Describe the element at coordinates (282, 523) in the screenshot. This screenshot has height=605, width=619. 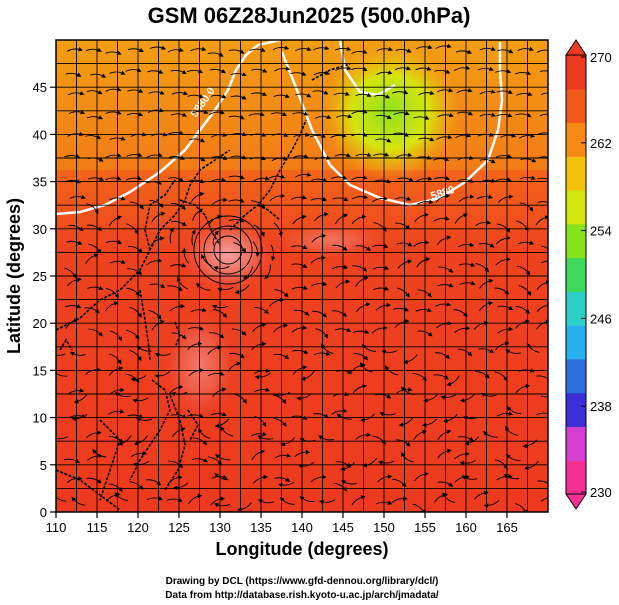
I see `x-axis-ticks: 110 115 120 125 130 135 140 145 150 155 160 165` at that location.